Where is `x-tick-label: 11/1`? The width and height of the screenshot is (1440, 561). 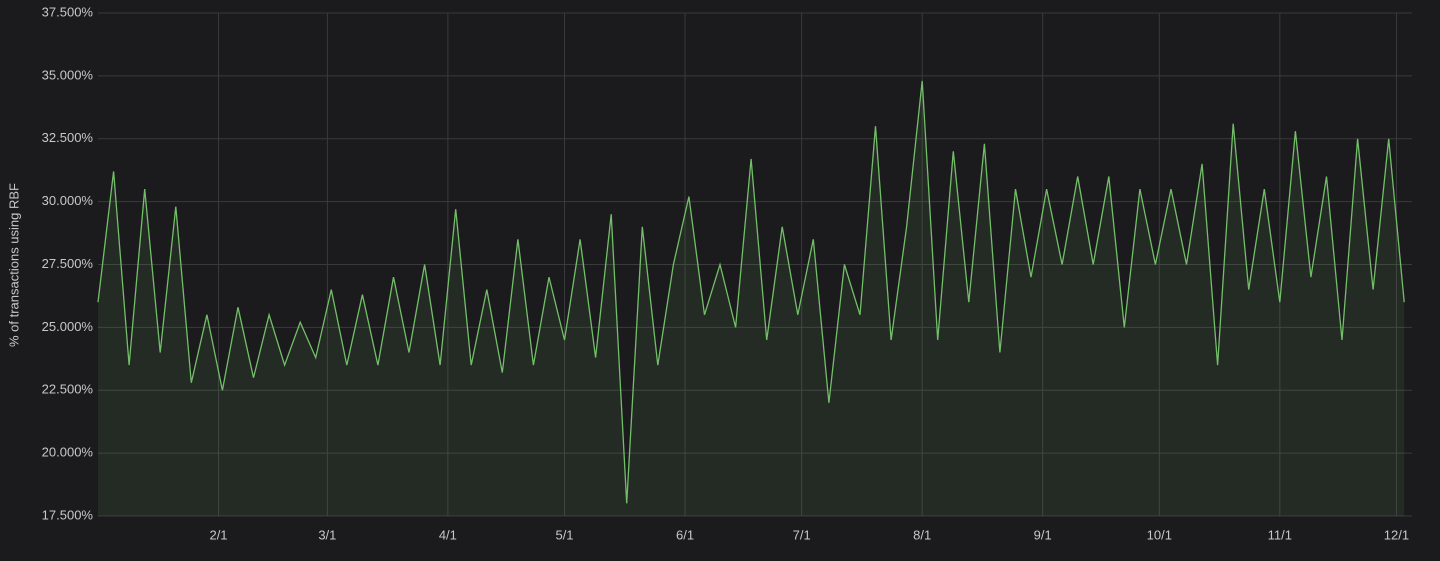
x-tick-label: 11/1 is located at coordinates (1280, 534).